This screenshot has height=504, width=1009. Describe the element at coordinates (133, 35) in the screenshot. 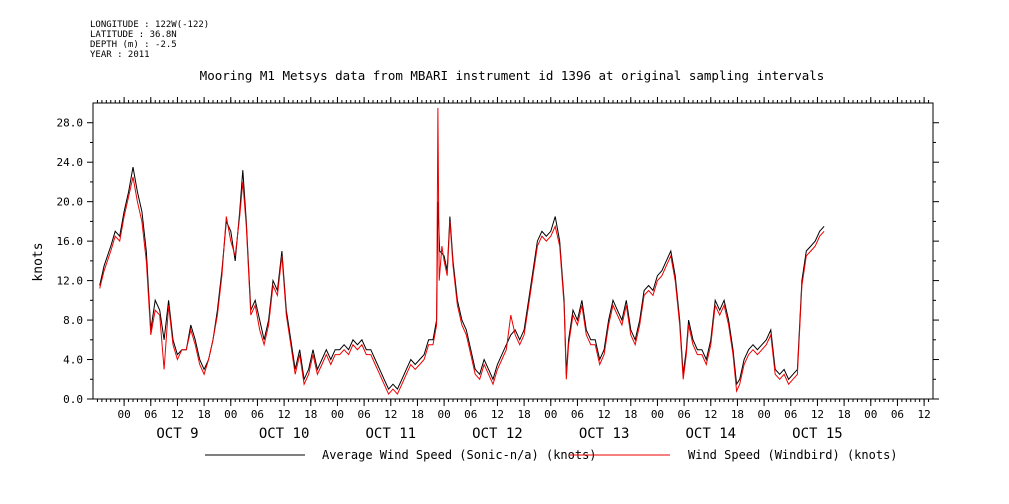

I see `metadata-latitude: LATITUDE : 36.8N` at that location.